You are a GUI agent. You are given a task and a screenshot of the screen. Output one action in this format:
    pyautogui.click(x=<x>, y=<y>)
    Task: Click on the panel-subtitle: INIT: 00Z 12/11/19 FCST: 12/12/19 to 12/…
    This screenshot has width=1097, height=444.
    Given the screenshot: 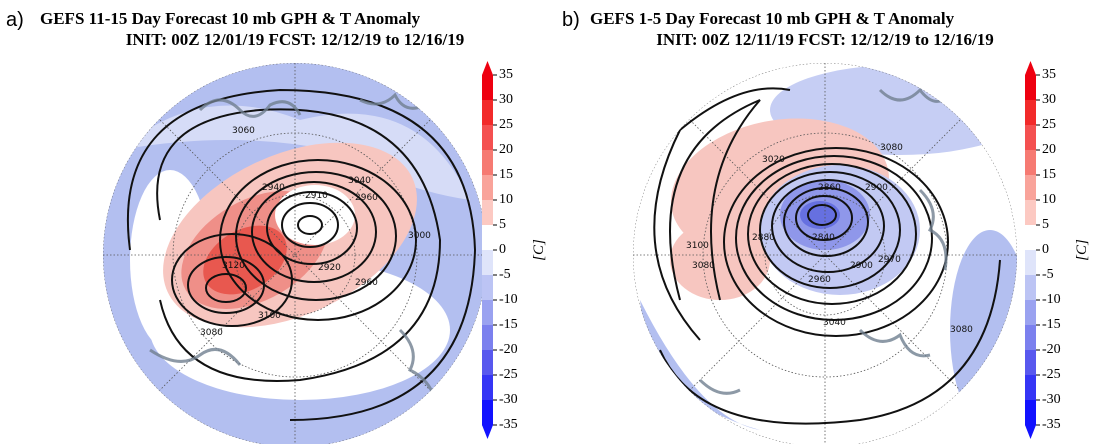 What is the action you would take?
    pyautogui.click(x=825, y=39)
    